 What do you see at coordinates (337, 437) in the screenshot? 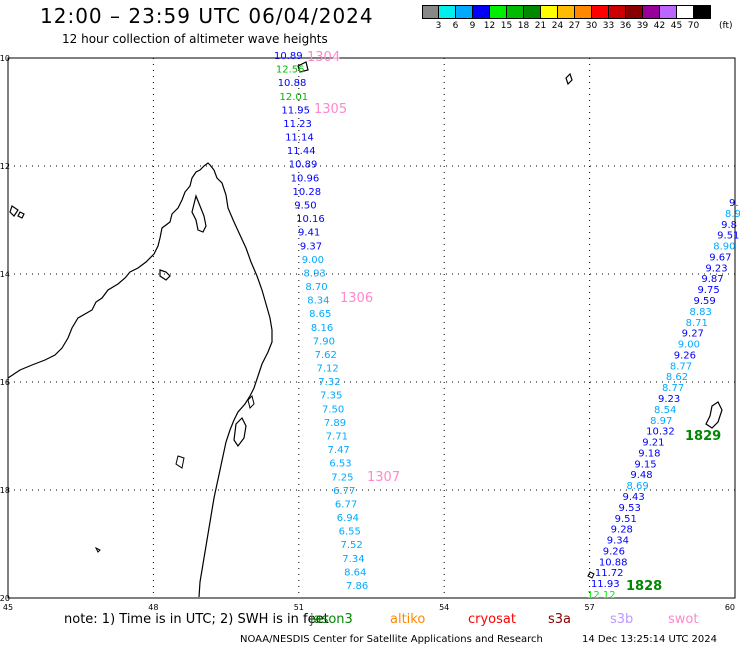
I see `swh-value-label: 7.71` at bounding box center [337, 437].